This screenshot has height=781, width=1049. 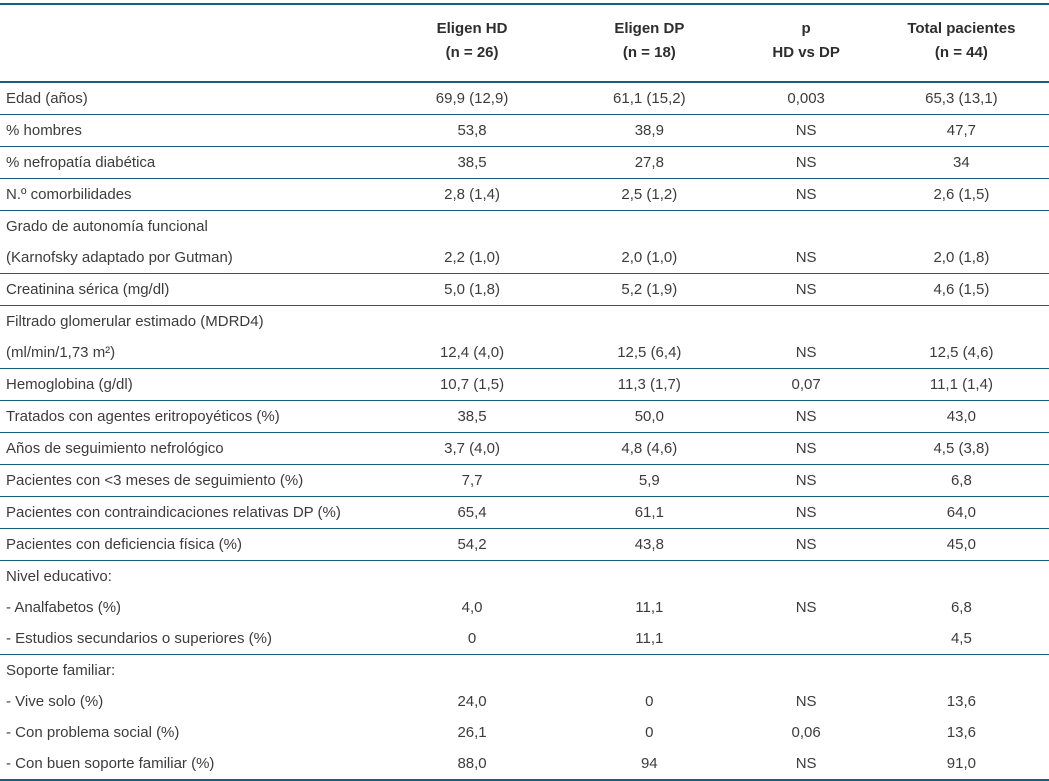 I want to click on cell-eligen-dp: 2,5 (1,2), so click(x=649, y=194).